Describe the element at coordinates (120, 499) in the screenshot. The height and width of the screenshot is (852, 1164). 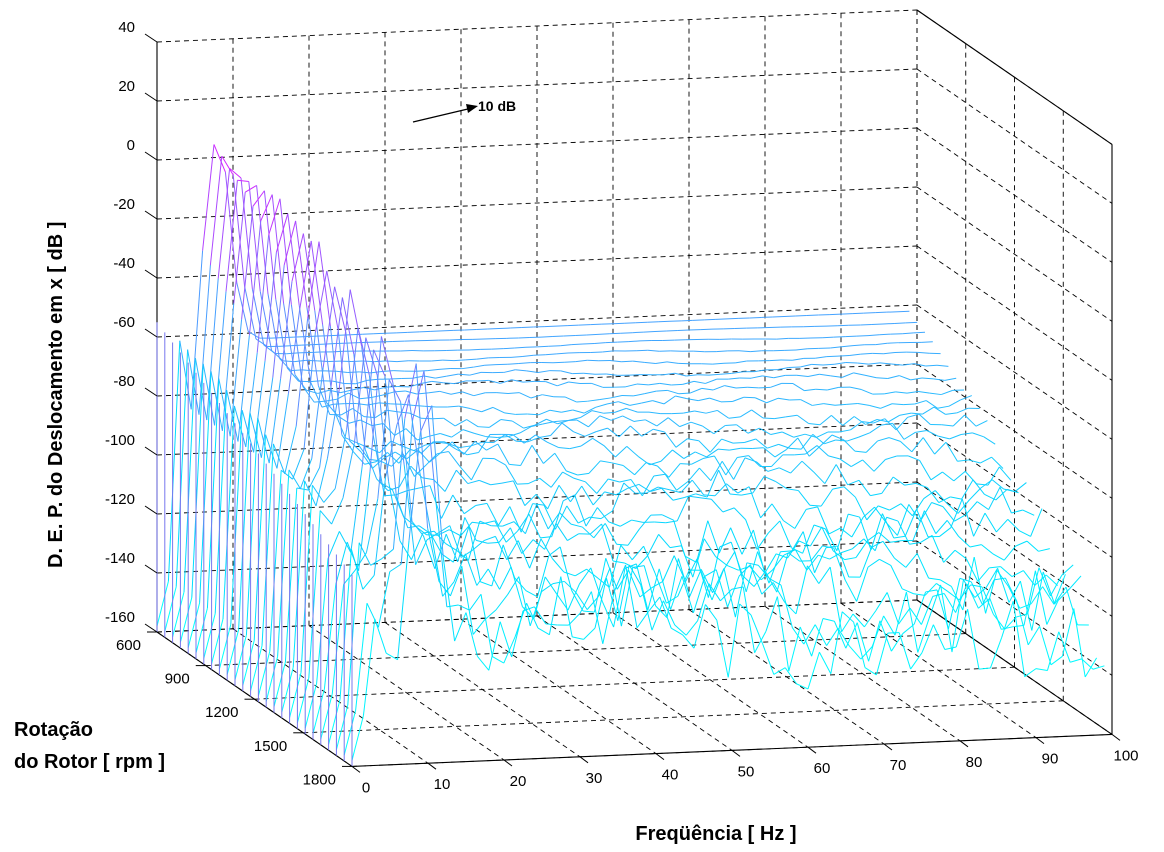
I see `db-tick-label: -120` at that location.